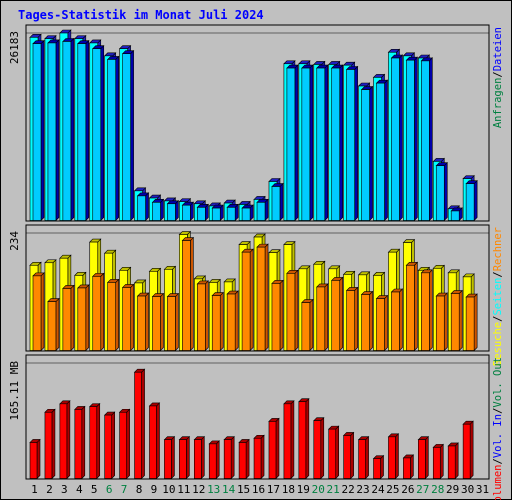 The width and height of the screenshot is (512, 500). Describe the element at coordinates (422, 489) in the screenshot. I see `x-tick-label: 27` at that location.